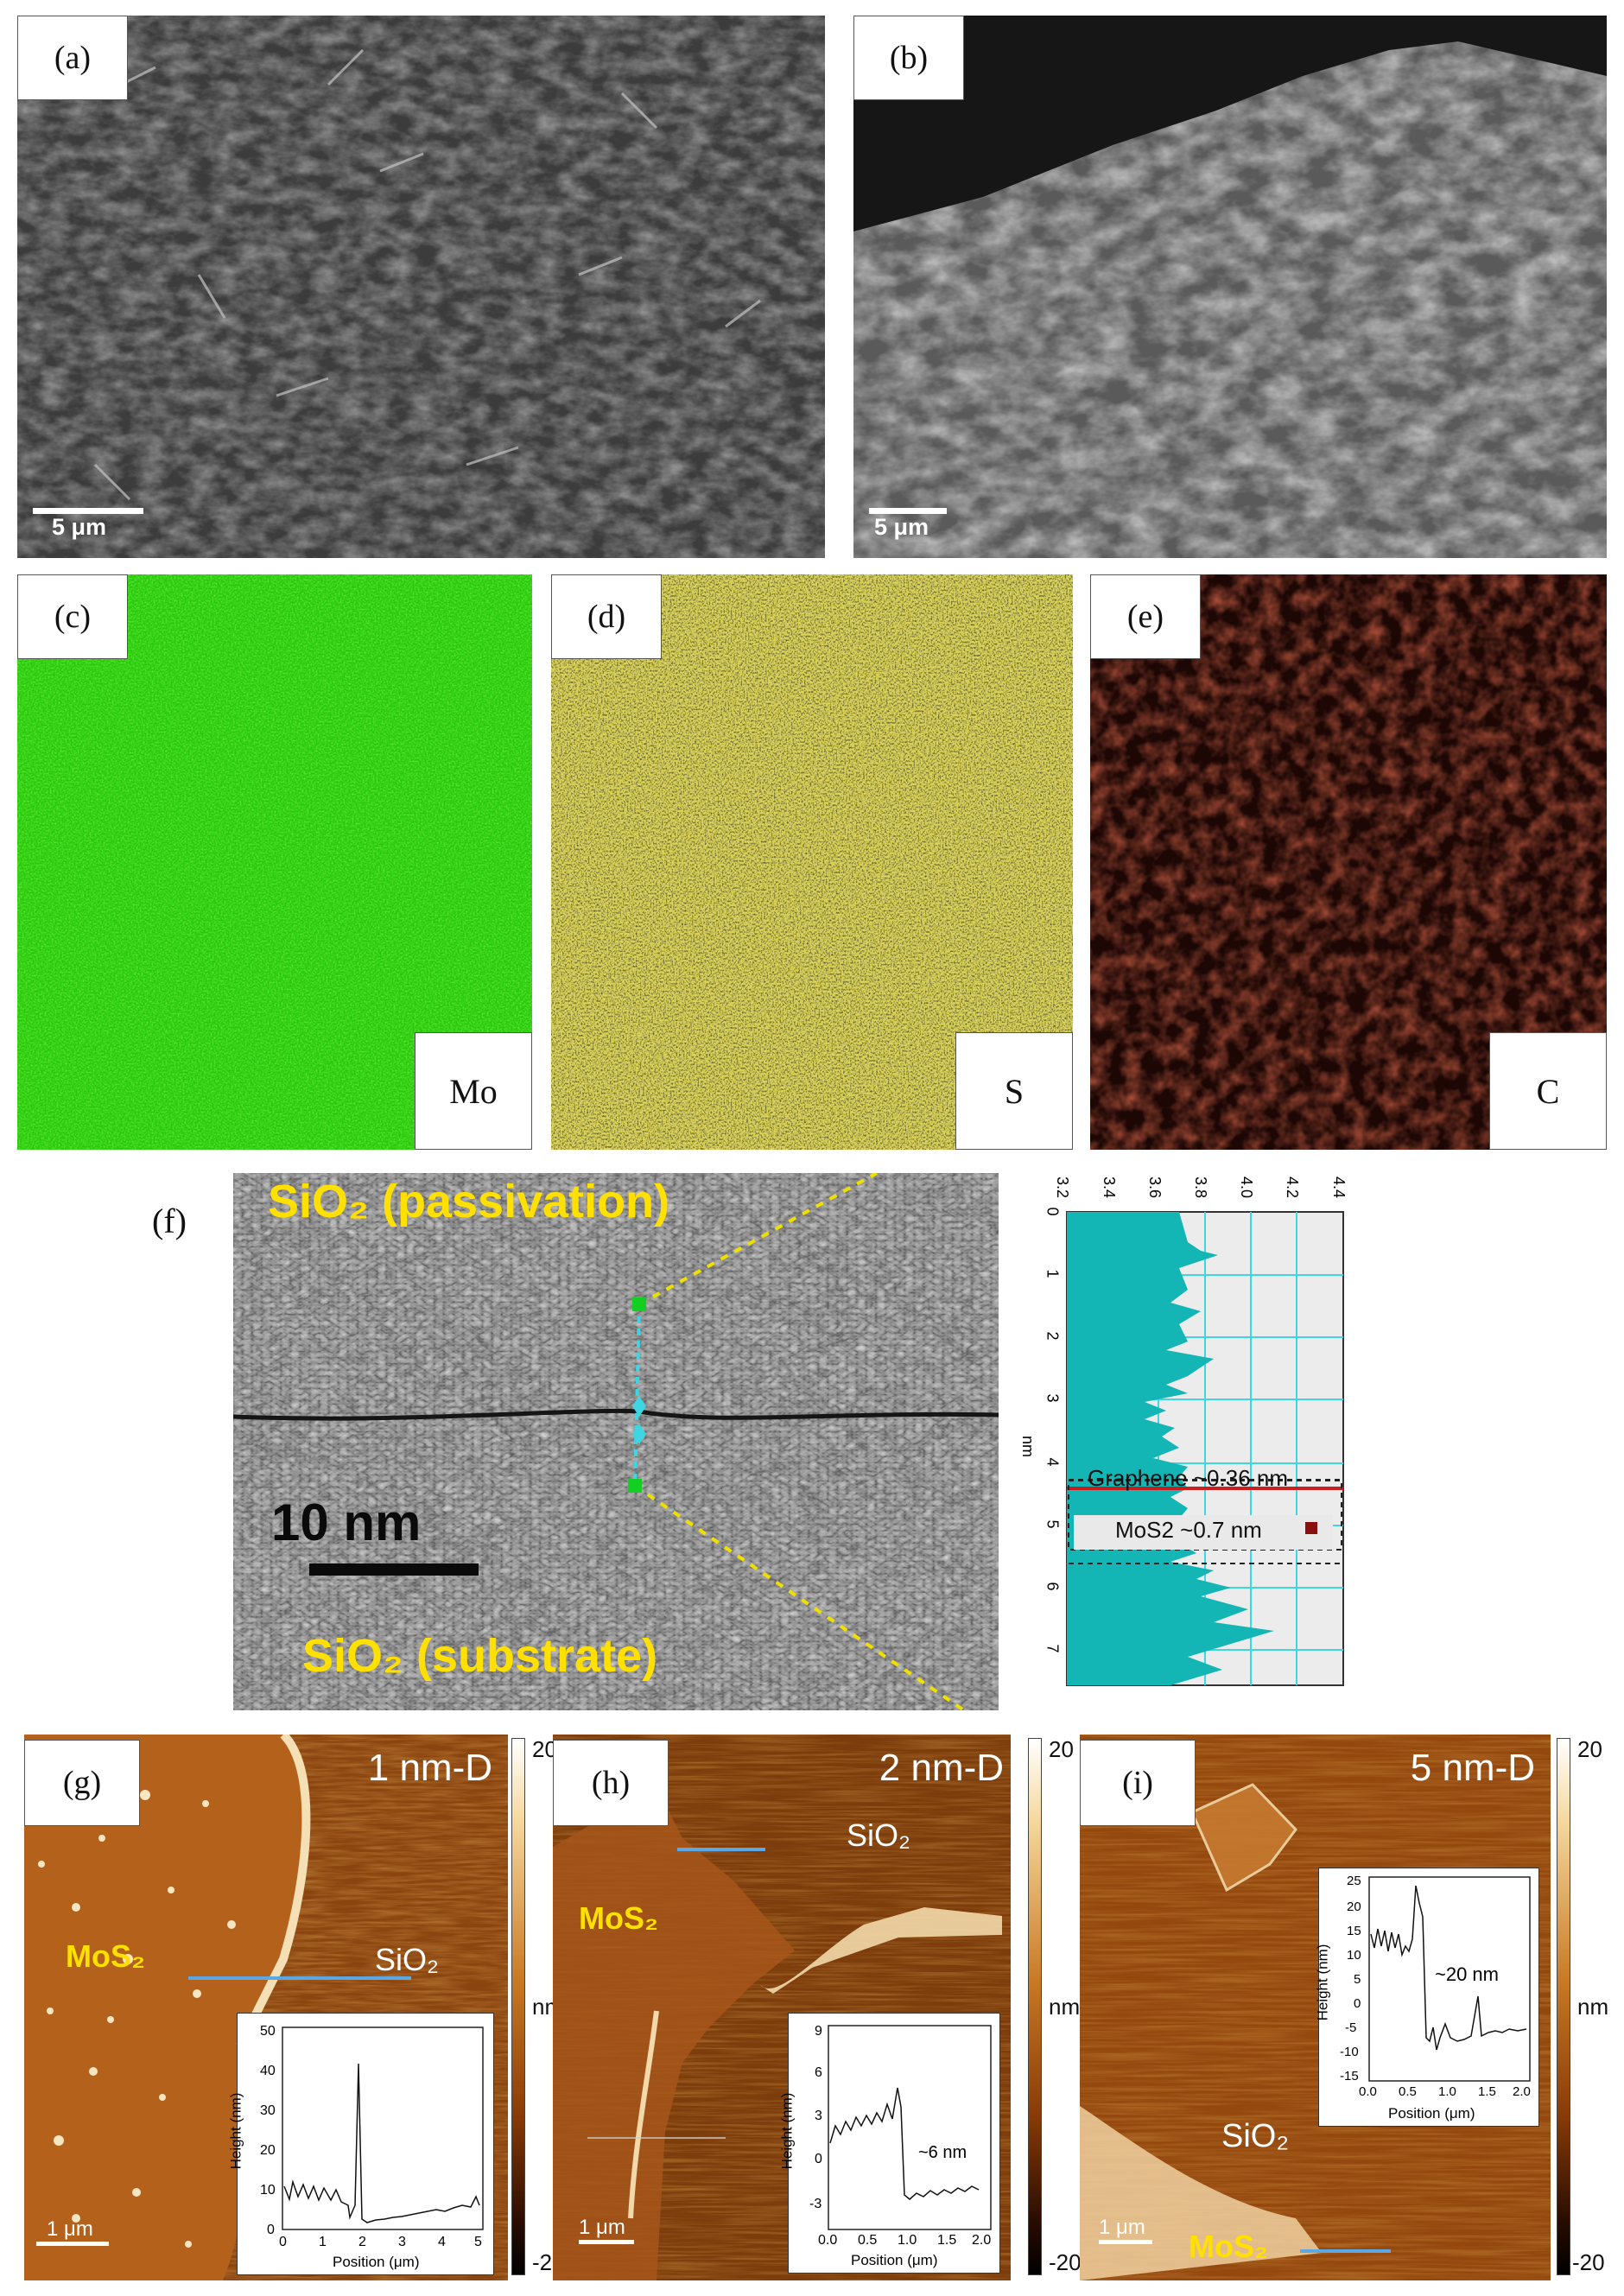  I want to click on panel-e-c-map: (e) C, so click(1349, 862).